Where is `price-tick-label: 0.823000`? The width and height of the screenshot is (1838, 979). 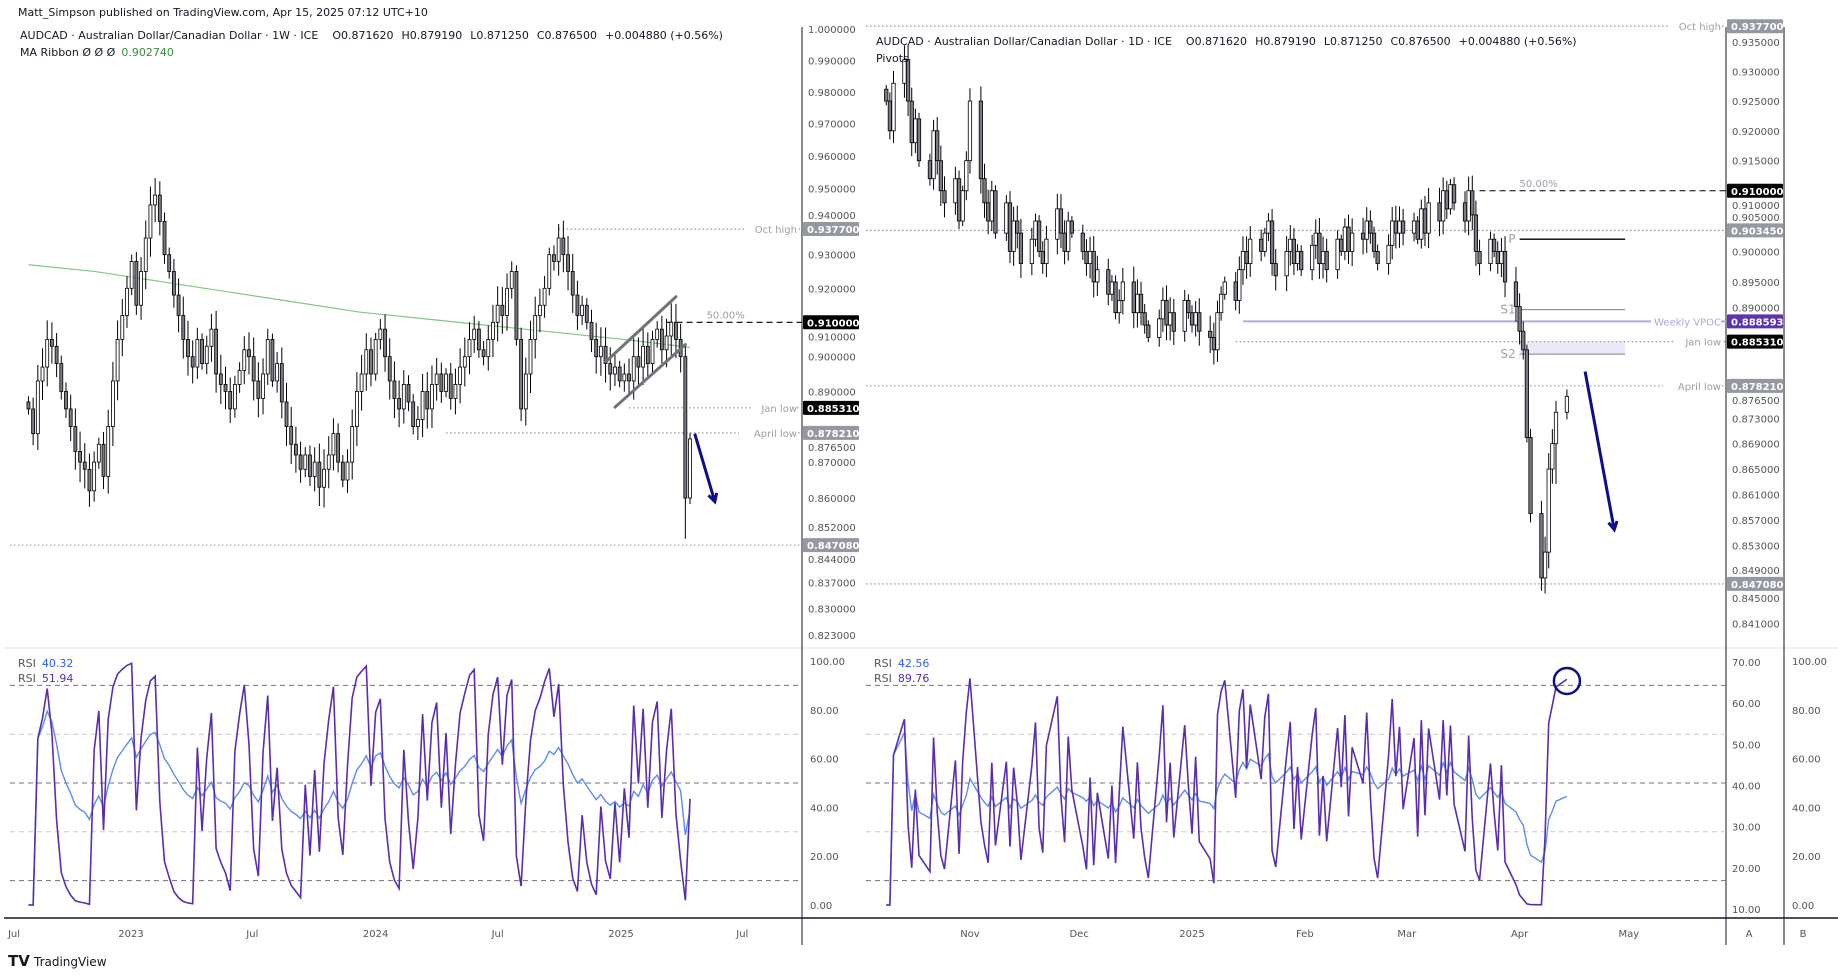 price-tick-label: 0.823000 is located at coordinates (832, 636).